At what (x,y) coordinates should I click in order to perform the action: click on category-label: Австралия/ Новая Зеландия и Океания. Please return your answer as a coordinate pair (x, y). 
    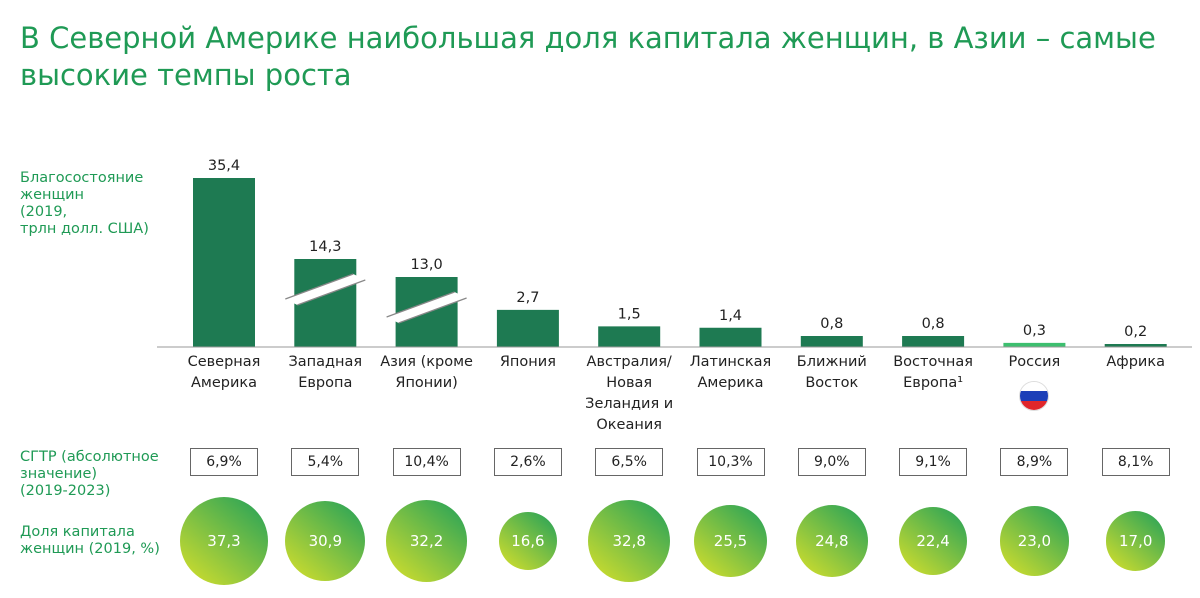
    Looking at the image, I should click on (629, 393).